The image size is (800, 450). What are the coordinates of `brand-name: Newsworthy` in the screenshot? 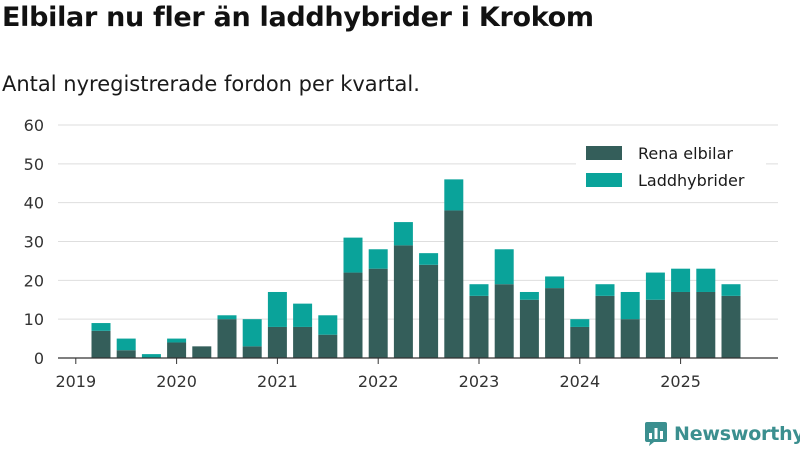 It's located at (737, 434).